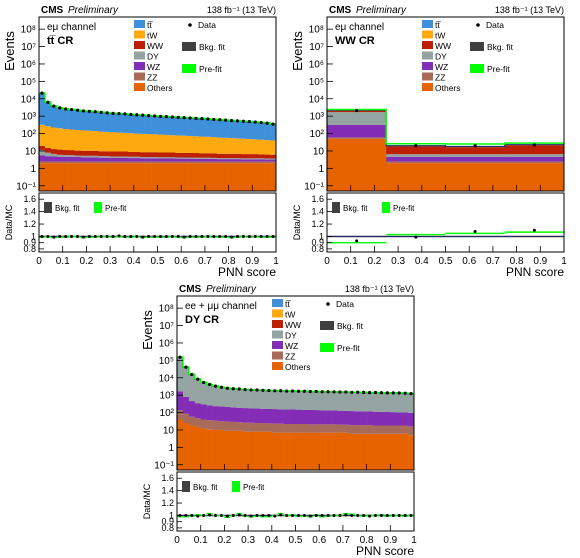 The image size is (580, 558). What do you see at coordinates (478, 25) in the screenshot?
I see `legend-data-marker` at bounding box center [478, 25].